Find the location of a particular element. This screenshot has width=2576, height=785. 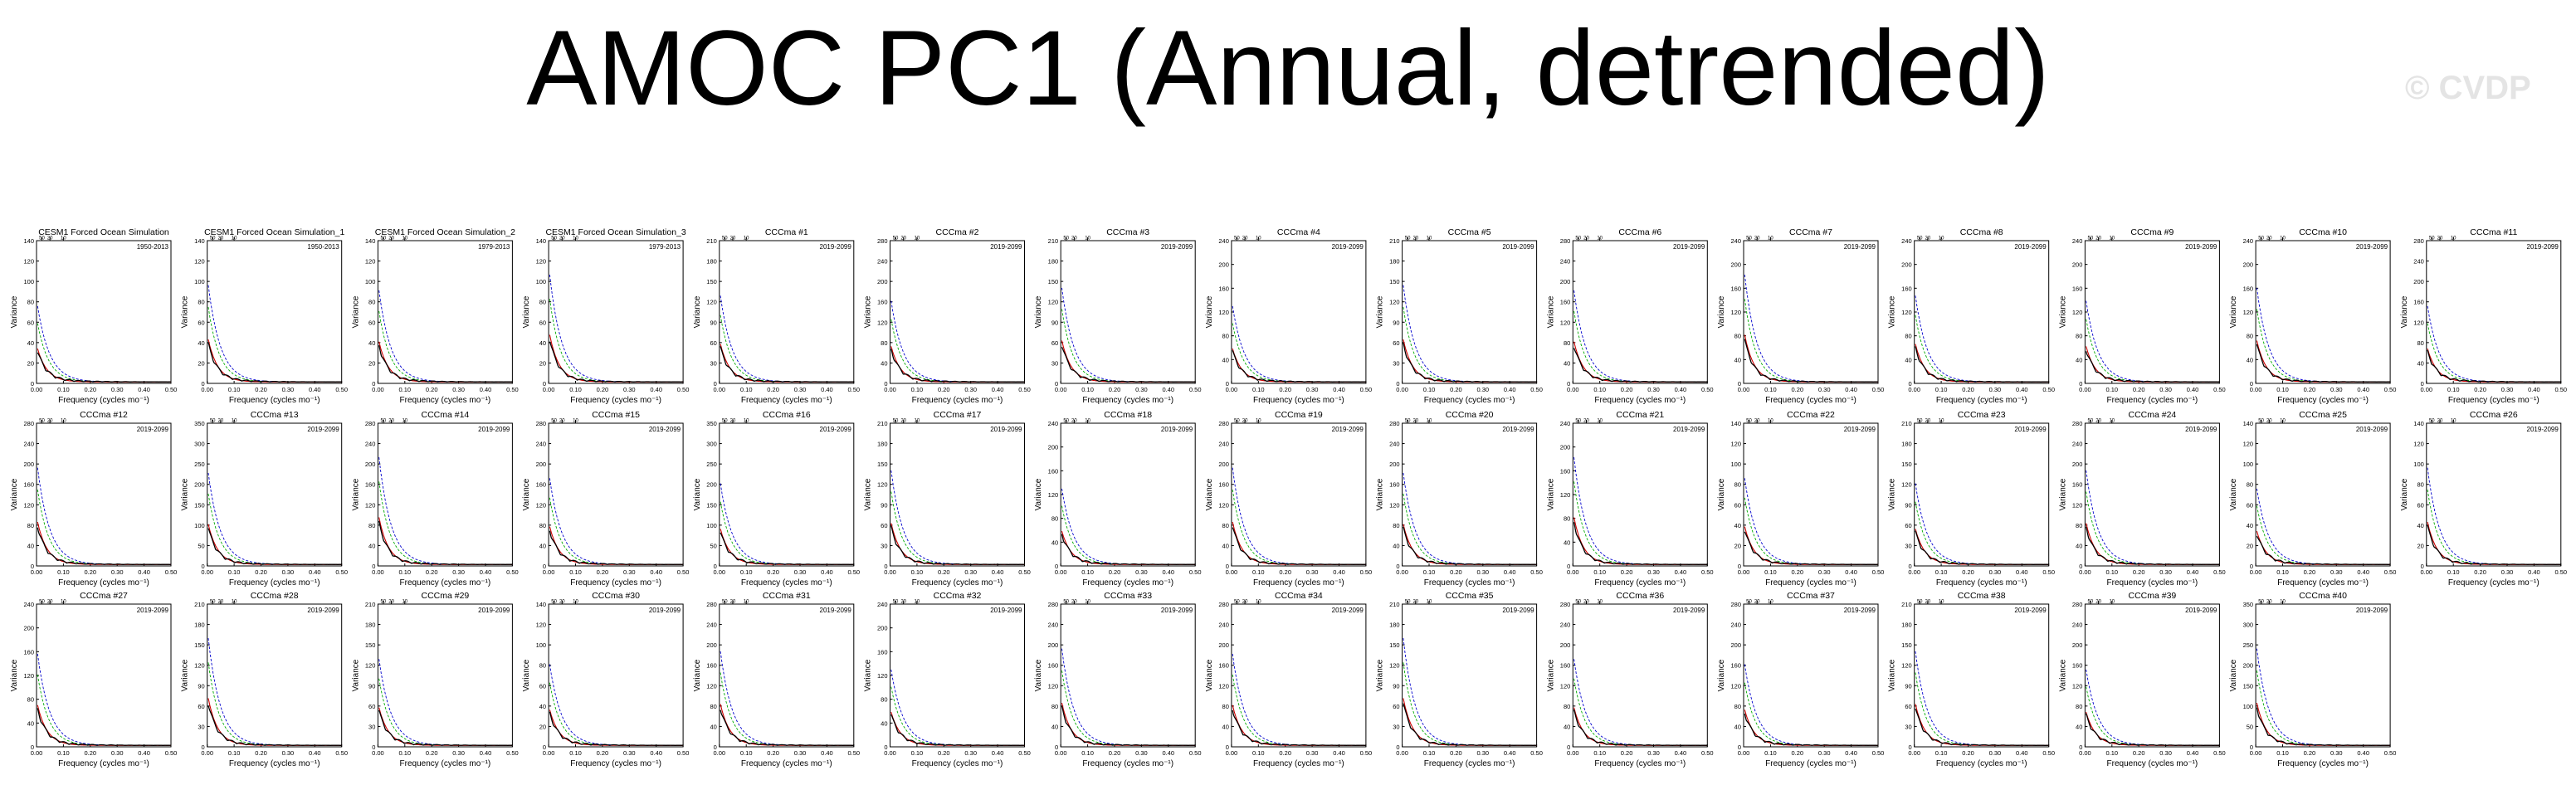

panel-title: CESM1 Forced Ocean Simulation_3 is located at coordinates (615, 232).